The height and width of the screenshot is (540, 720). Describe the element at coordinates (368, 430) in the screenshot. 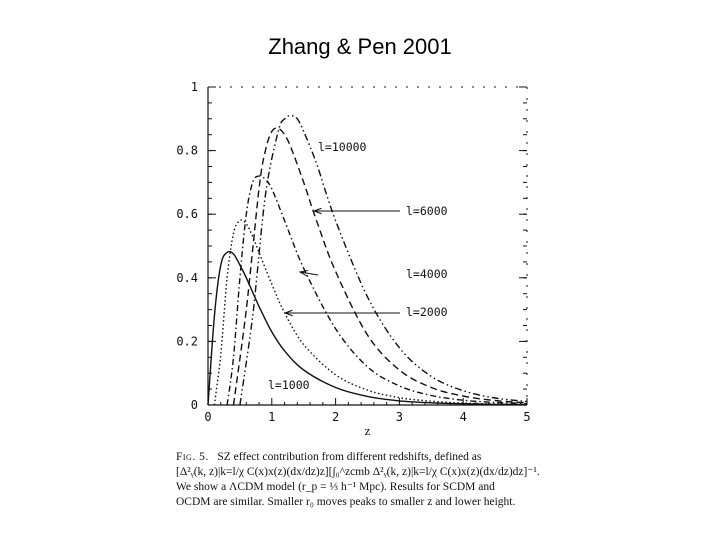

I see `x-axis-label: z` at that location.